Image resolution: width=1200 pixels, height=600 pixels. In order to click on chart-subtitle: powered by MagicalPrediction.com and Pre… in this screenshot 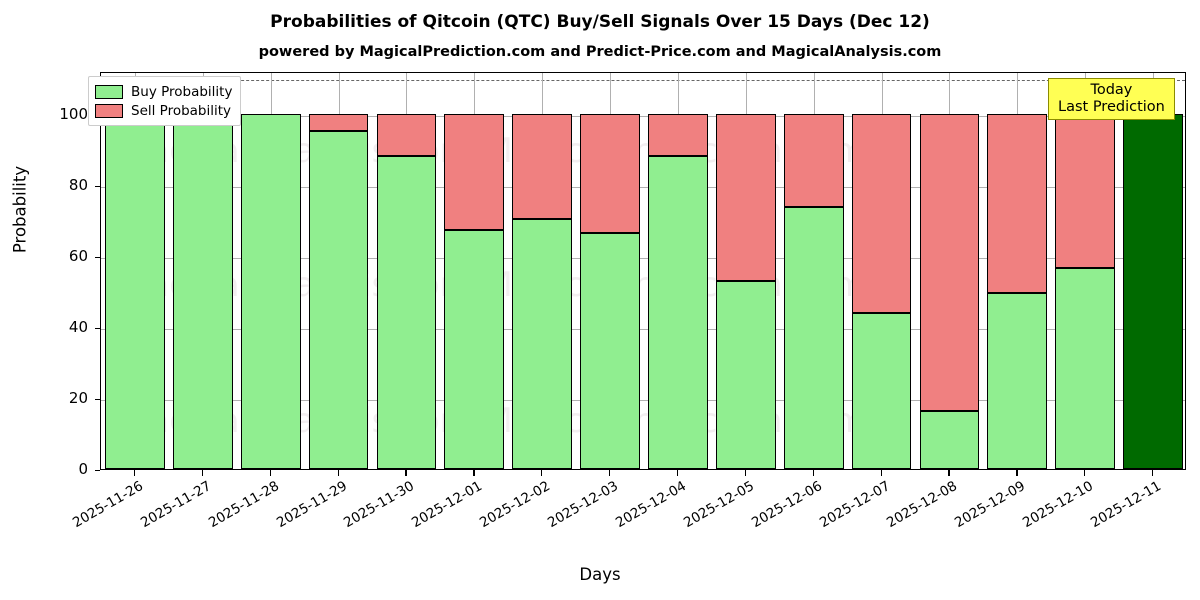, I will do `click(600, 52)`.